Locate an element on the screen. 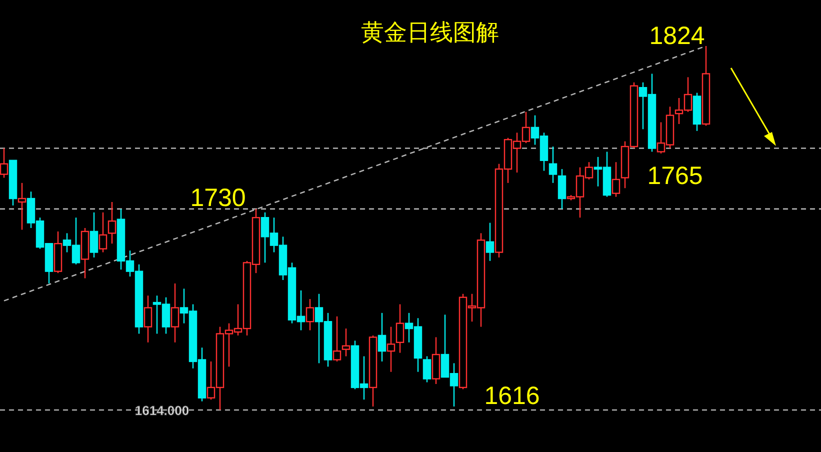 This screenshot has height=452, width=821. ref-line-label: 1614.000 is located at coordinates (162, 410).